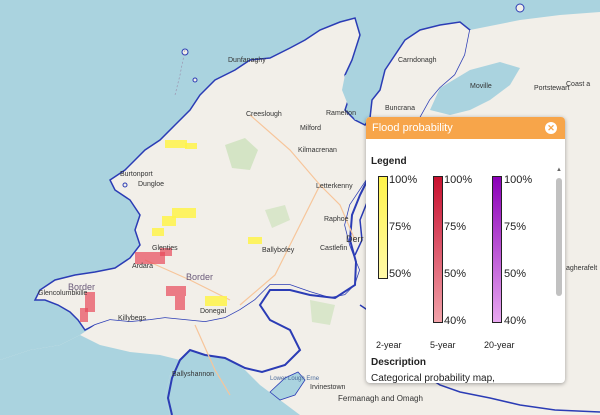 The width and height of the screenshot is (600, 415). What do you see at coordinates (136, 174) in the screenshot?
I see `place-label: Burtonport` at bounding box center [136, 174].